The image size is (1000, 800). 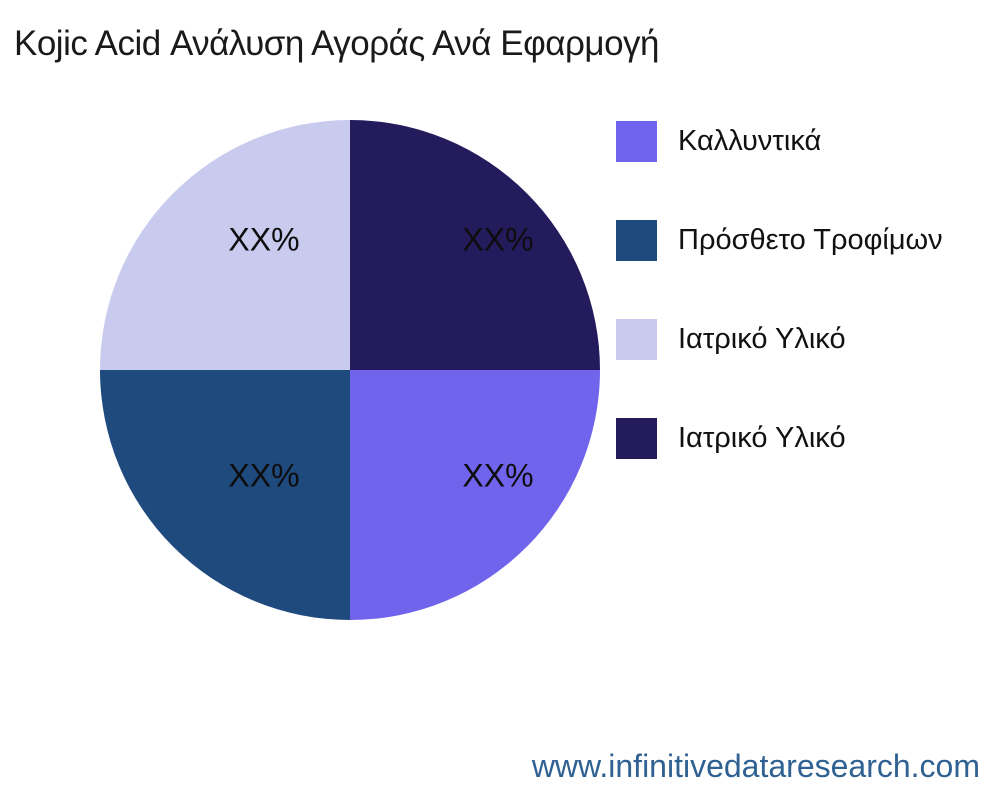 I want to click on legend-item-medical-material-light: Ιατρικό Υλικό, so click(x=779, y=339).